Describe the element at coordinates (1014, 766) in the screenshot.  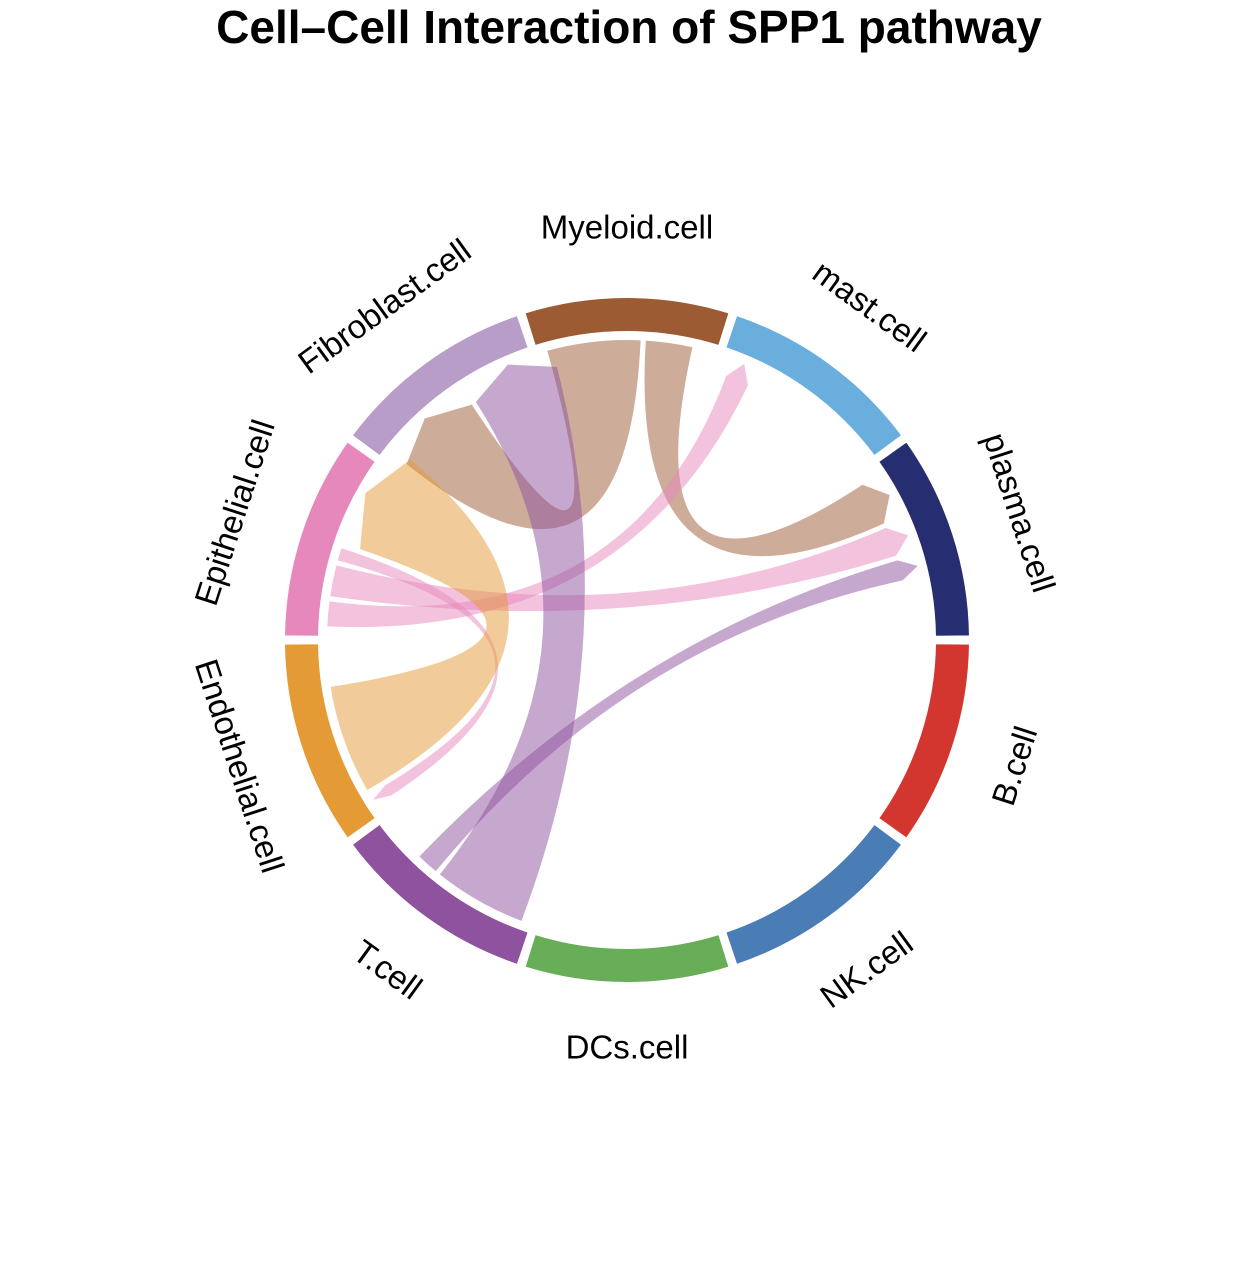
I see `sector-label-b-cell: B.cell` at that location.